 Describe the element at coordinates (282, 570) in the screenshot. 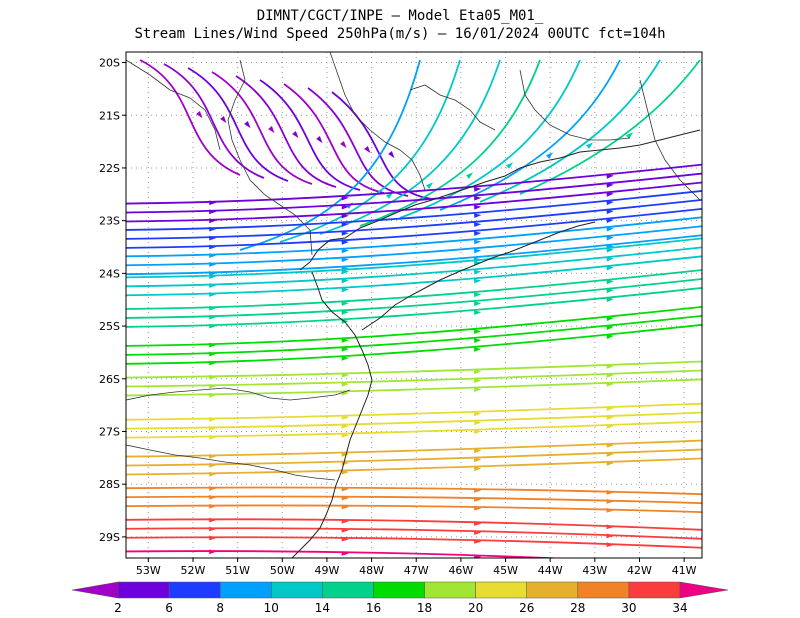

I see `lon-tick-label: 50W` at that location.